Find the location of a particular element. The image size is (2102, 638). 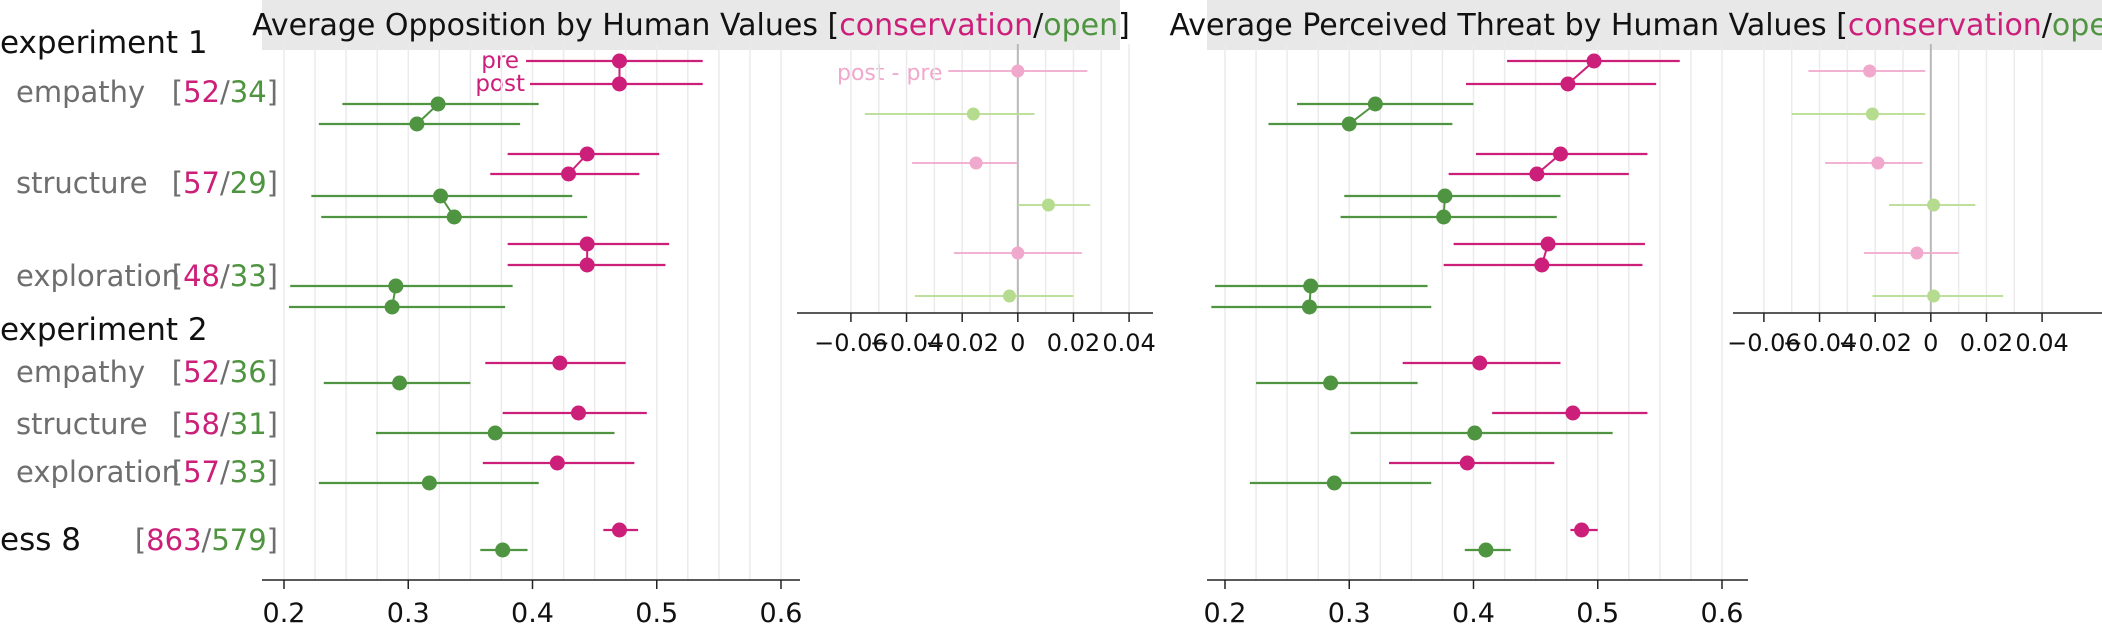

row-label-structure-1: structure is located at coordinates (82, 183).